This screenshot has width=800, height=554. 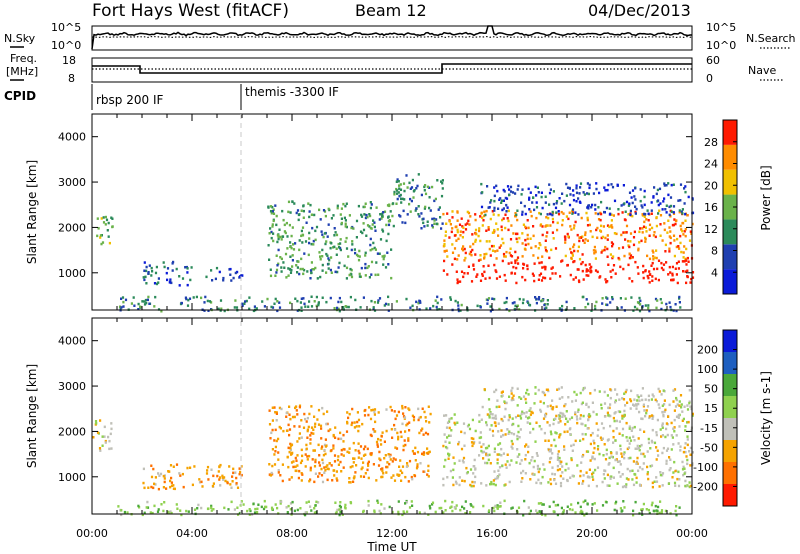 What do you see at coordinates (766, 418) in the screenshot?
I see `velocity-colorbar-label: Velocity [m s-1]` at bounding box center [766, 418].